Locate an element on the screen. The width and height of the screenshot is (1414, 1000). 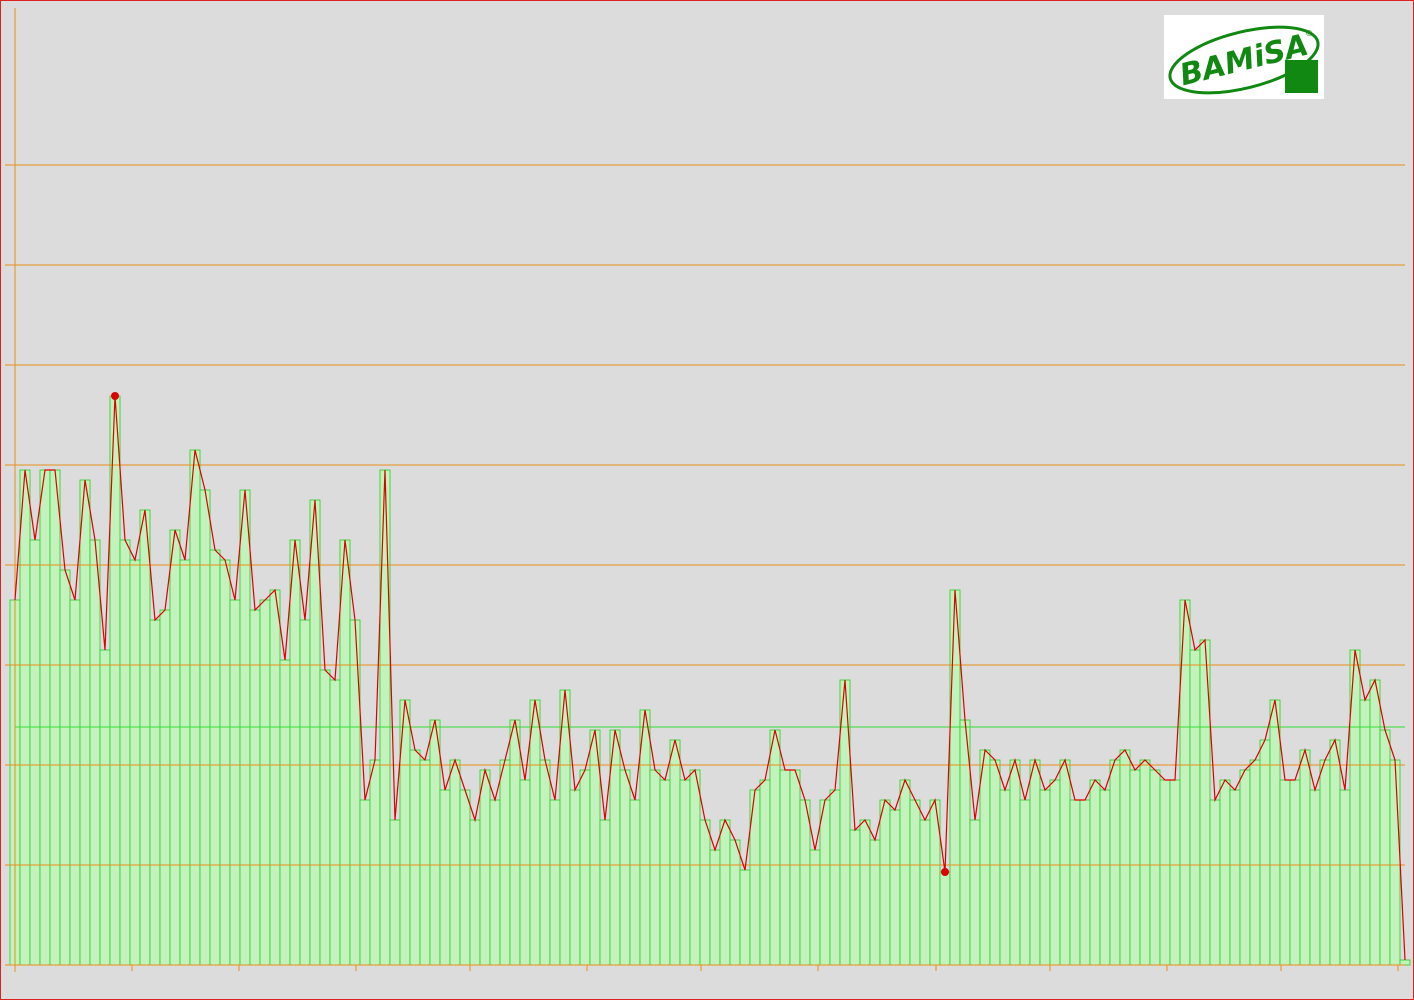
max-marker is located at coordinates (115, 396).